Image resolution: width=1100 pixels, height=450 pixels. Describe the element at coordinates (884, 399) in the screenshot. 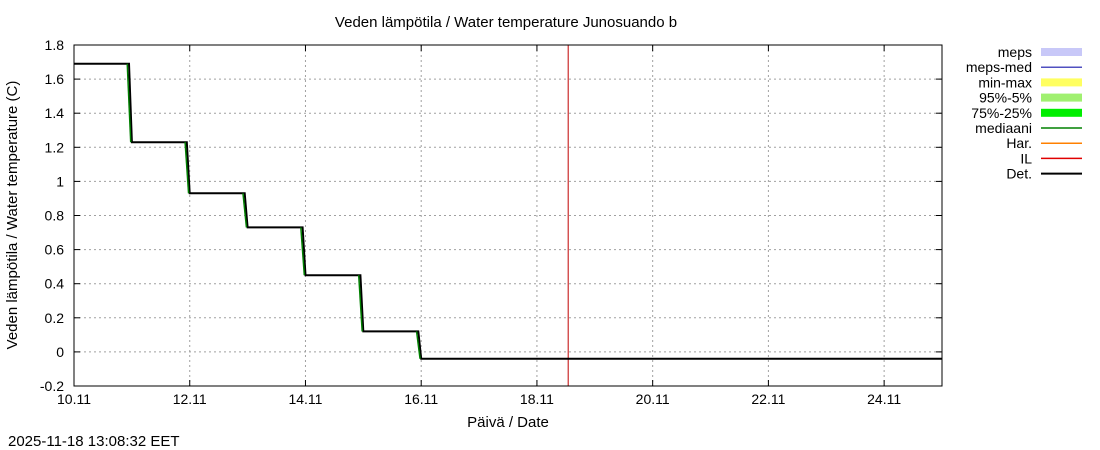

I see `x-tick-label: 24.11` at that location.